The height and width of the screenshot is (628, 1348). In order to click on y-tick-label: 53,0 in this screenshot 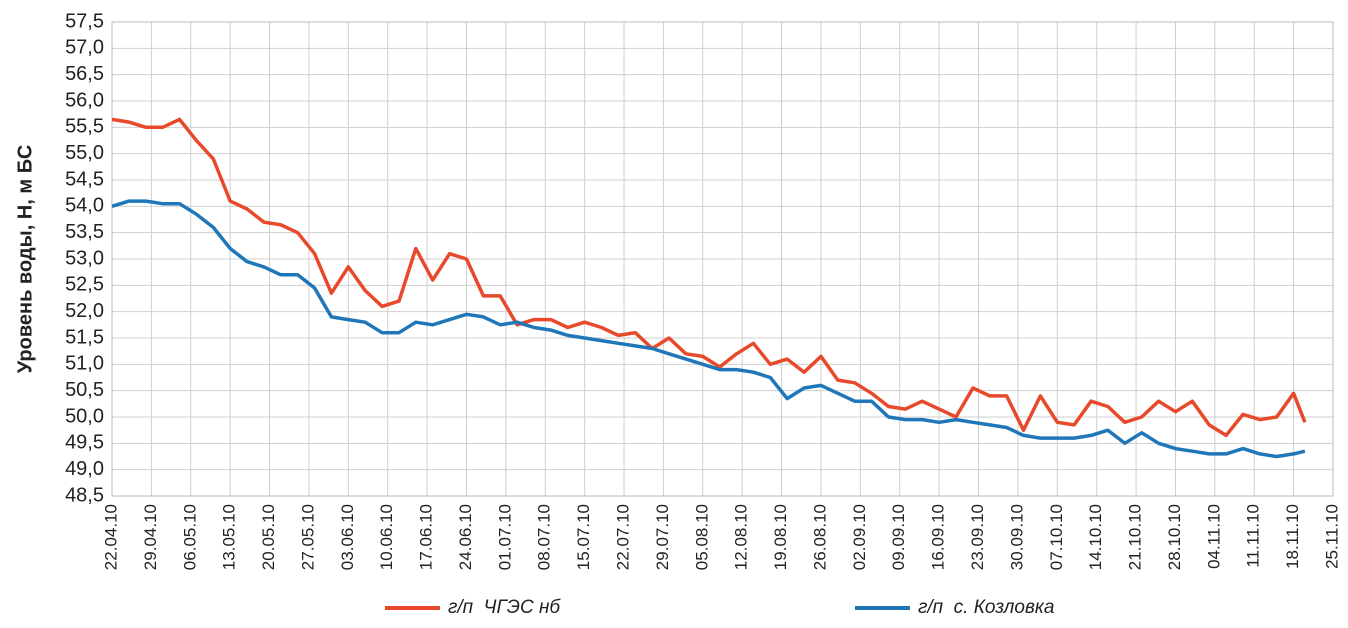, I will do `click(84, 258)`.